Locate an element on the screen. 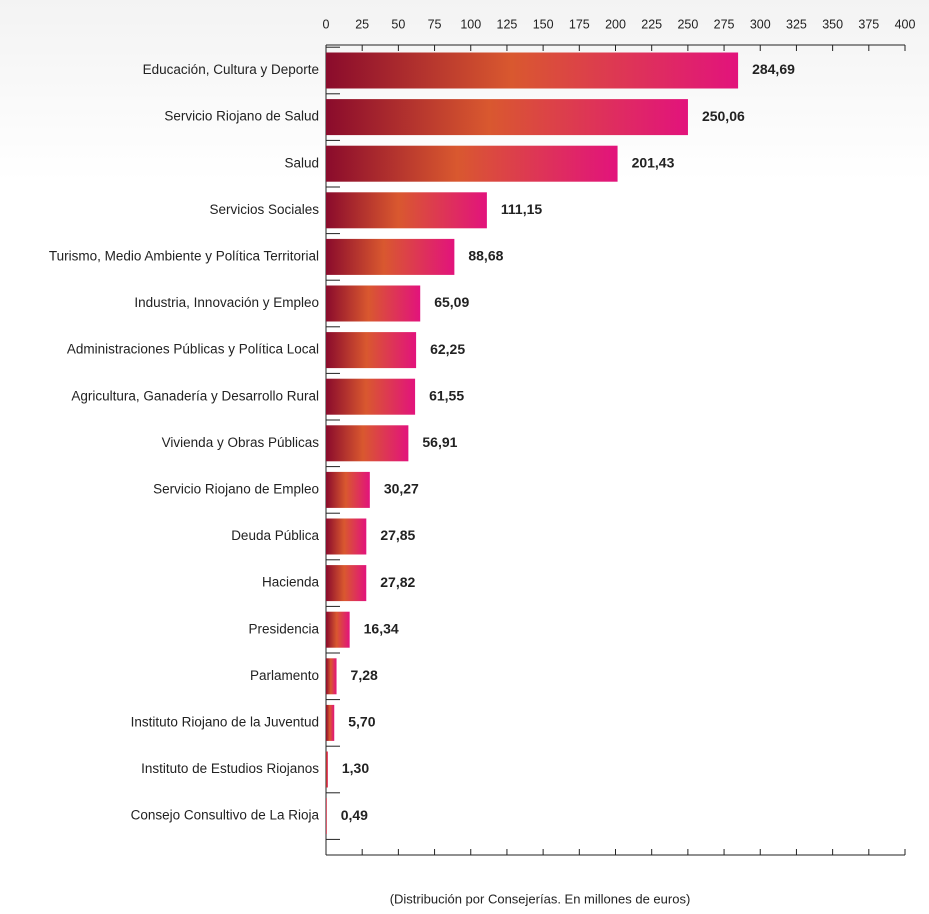  category-label: Presidencia is located at coordinates (283, 628).